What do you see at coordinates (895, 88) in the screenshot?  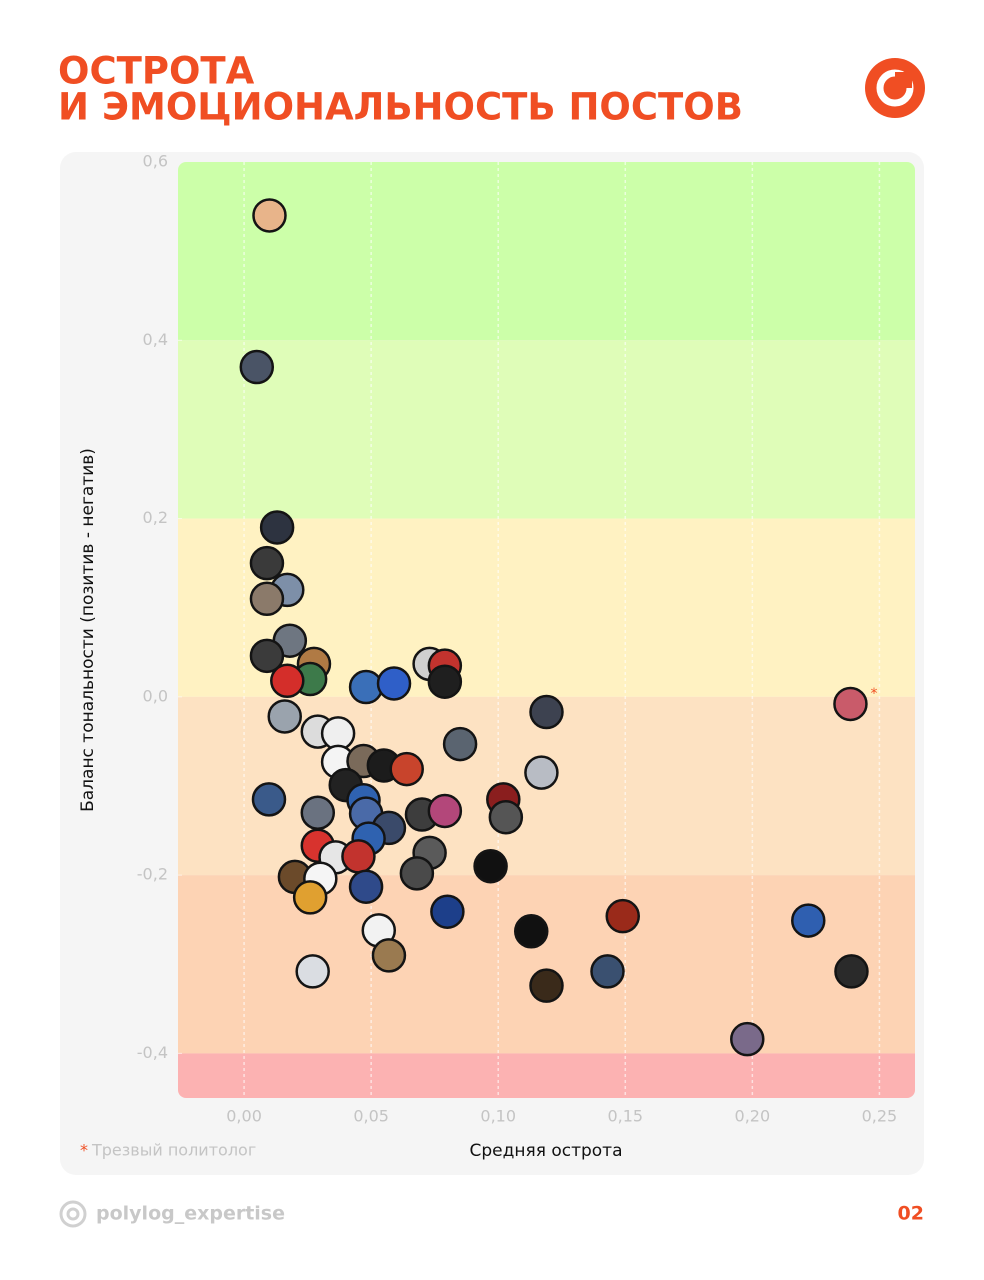 I see `logo` at bounding box center [895, 88].